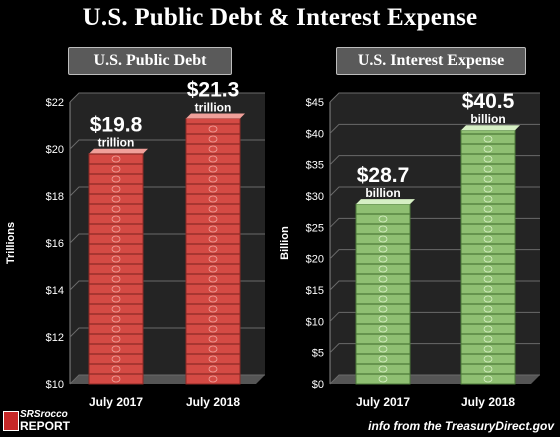 This screenshot has width=560, height=437. Describe the element at coordinates (318, 385) in the screenshot. I see `interest-ytick-label: $0` at that location.